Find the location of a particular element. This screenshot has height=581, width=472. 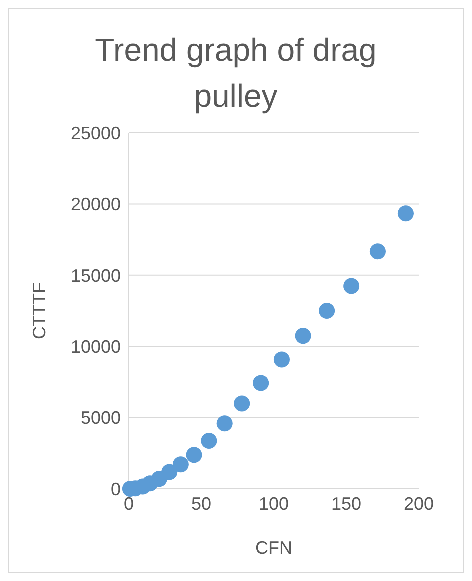

y-axis-title: CTTTF is located at coordinates (39, 311).